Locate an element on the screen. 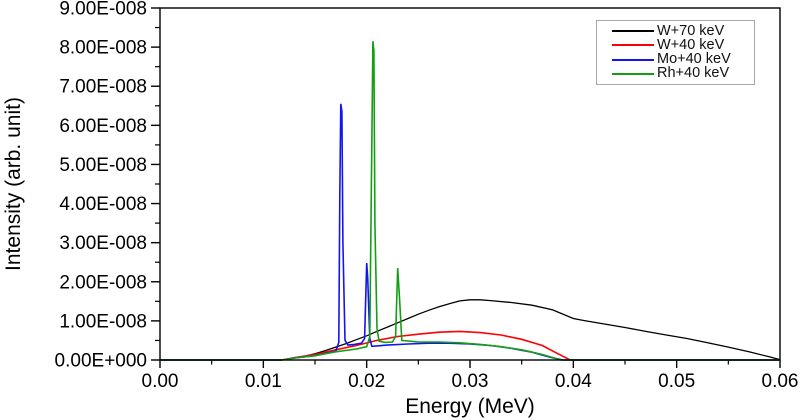 This screenshot has width=800, height=420. y-tick-label: 3.00E-008 is located at coordinates (103, 243).